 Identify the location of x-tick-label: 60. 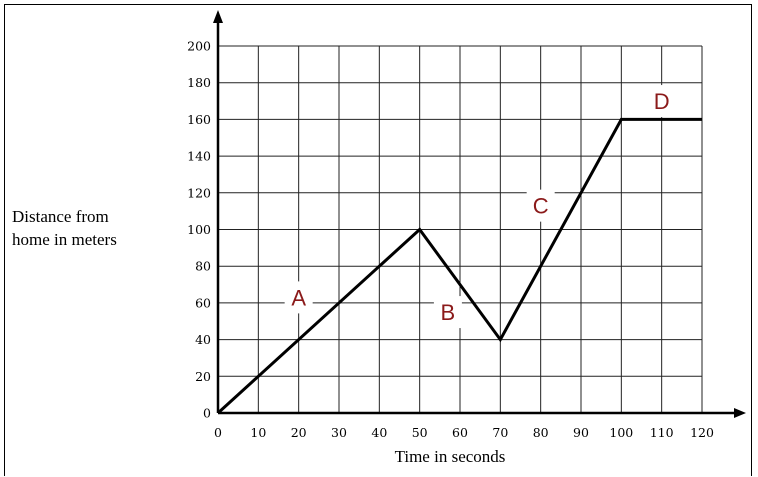
(460, 432).